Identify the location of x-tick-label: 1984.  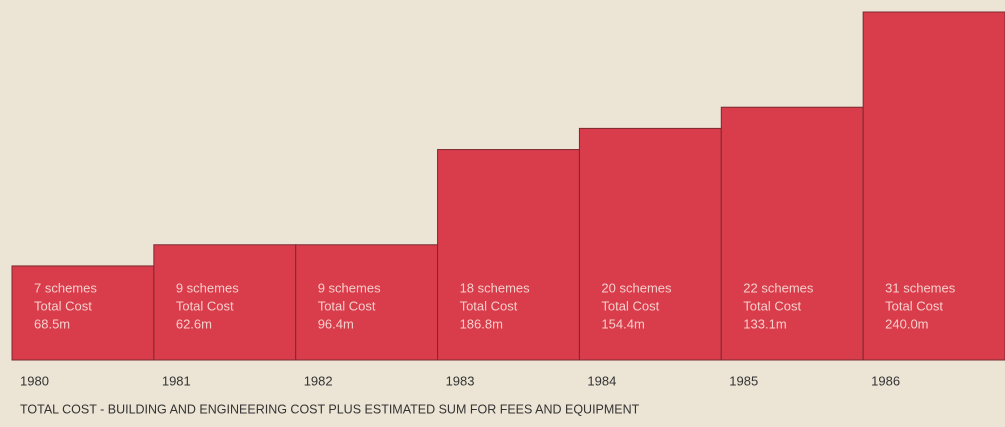
(601, 380).